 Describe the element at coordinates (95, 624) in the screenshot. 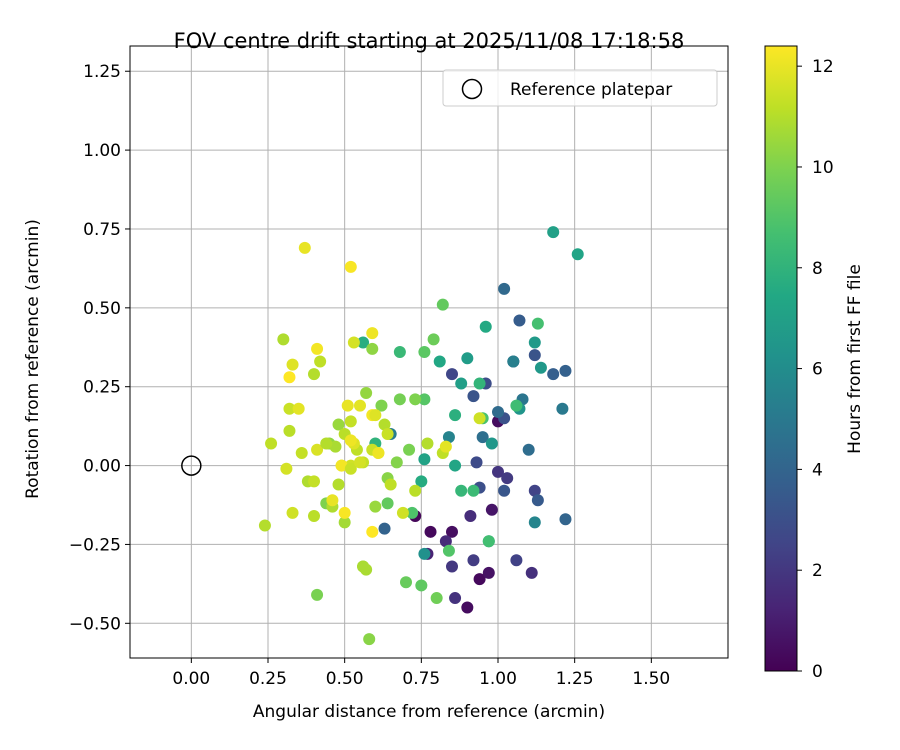

I see `y-tick-label: −0.50` at that location.